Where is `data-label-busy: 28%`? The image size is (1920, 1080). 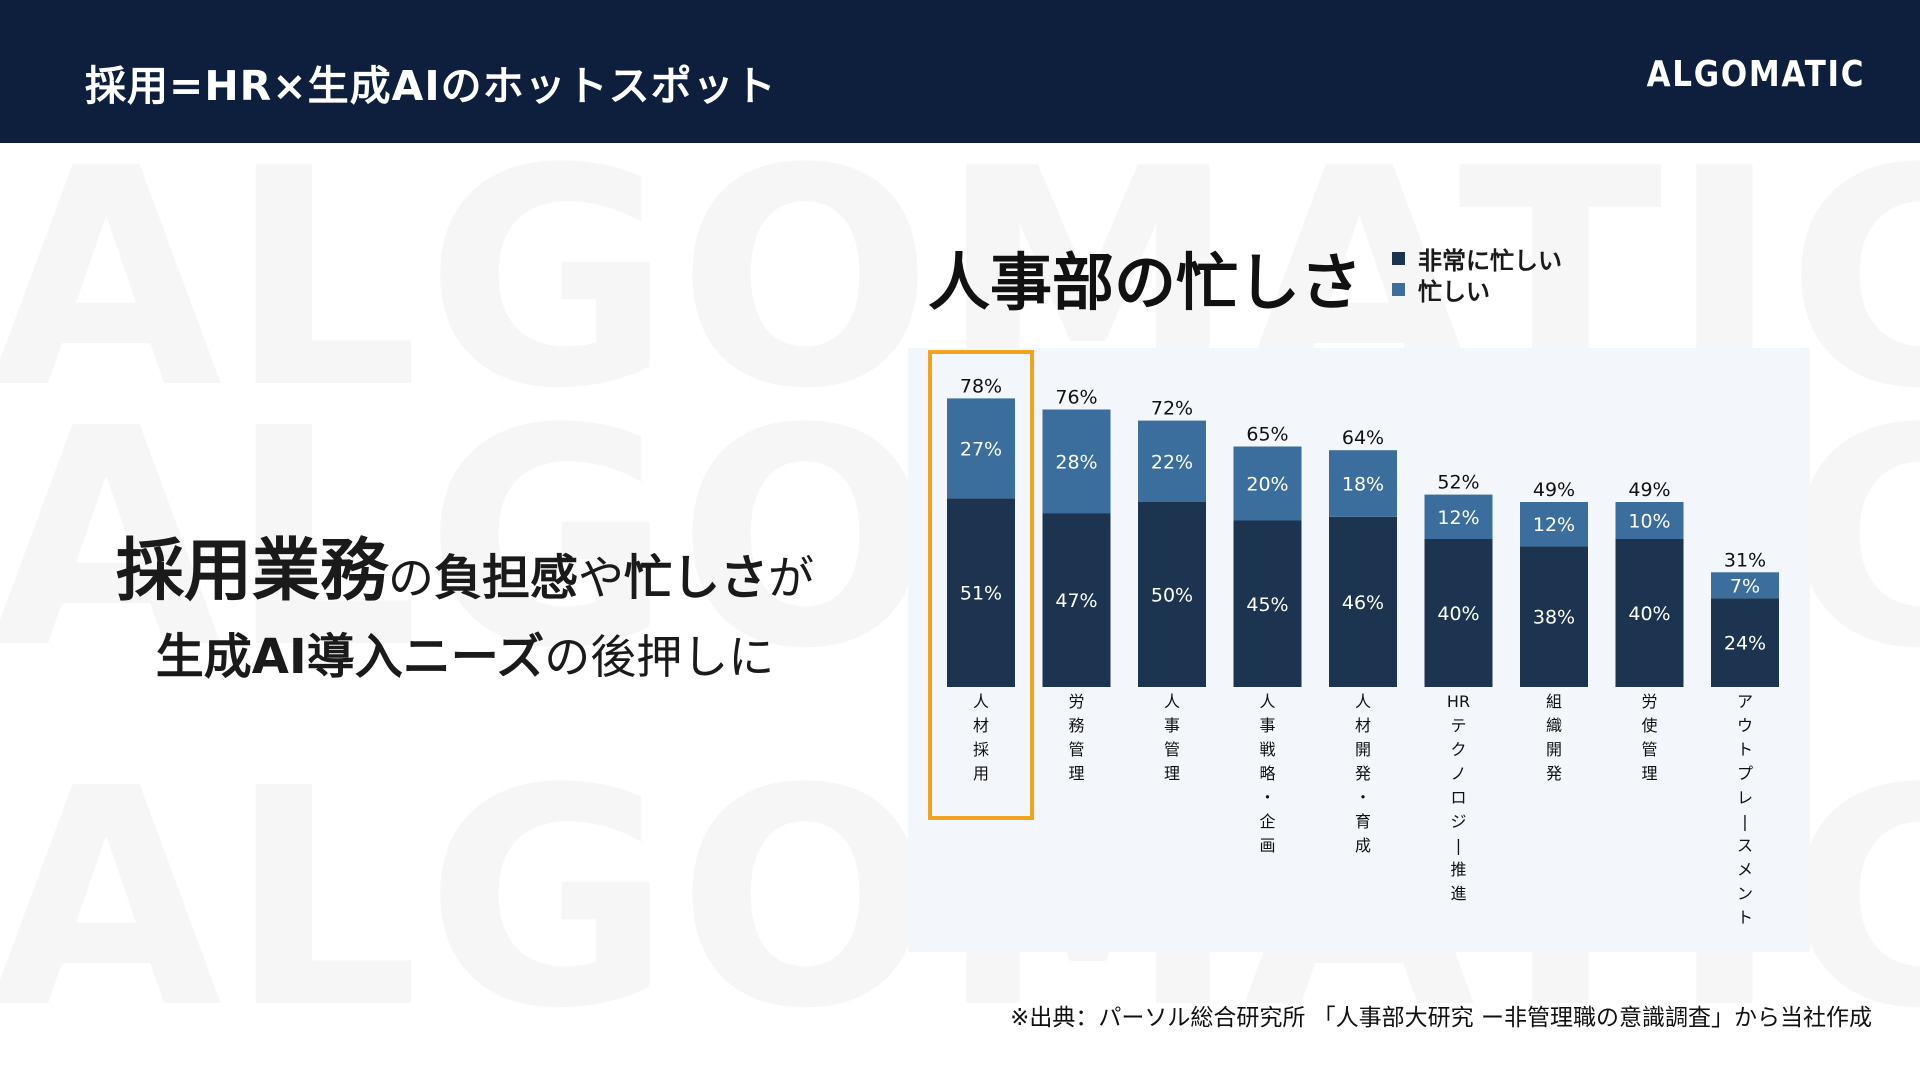 data-label-busy: 28% is located at coordinates (1076, 462).